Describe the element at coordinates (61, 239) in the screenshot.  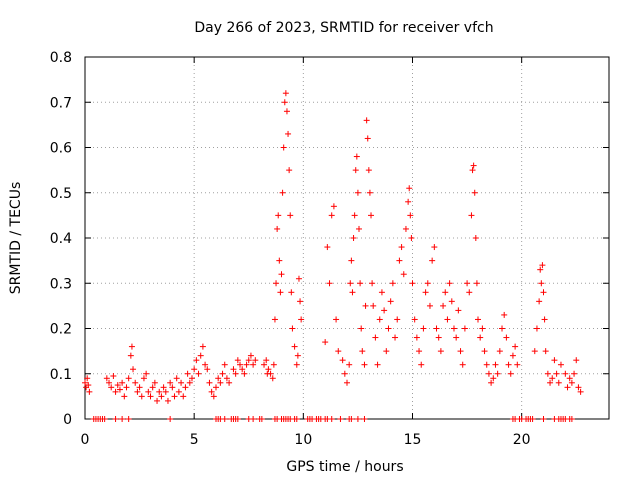
I see `y-tick-label: 0.4` at that location.